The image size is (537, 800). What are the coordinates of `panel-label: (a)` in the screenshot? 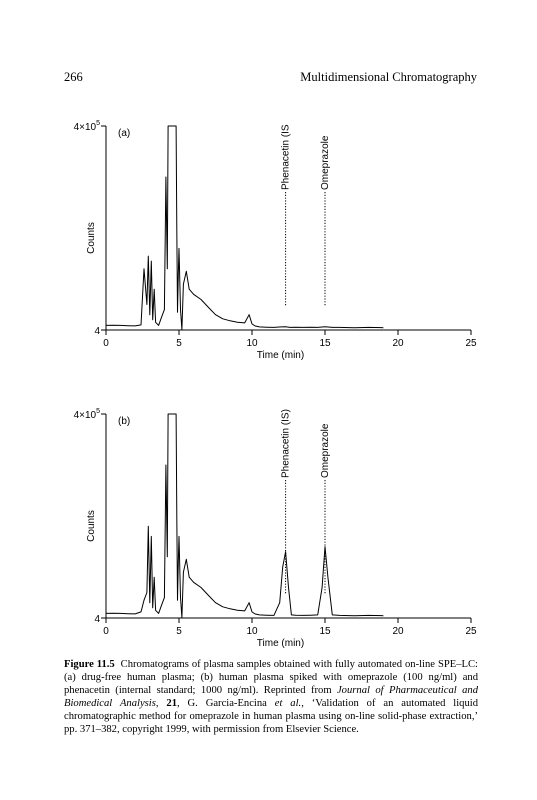 It's located at (124, 133).